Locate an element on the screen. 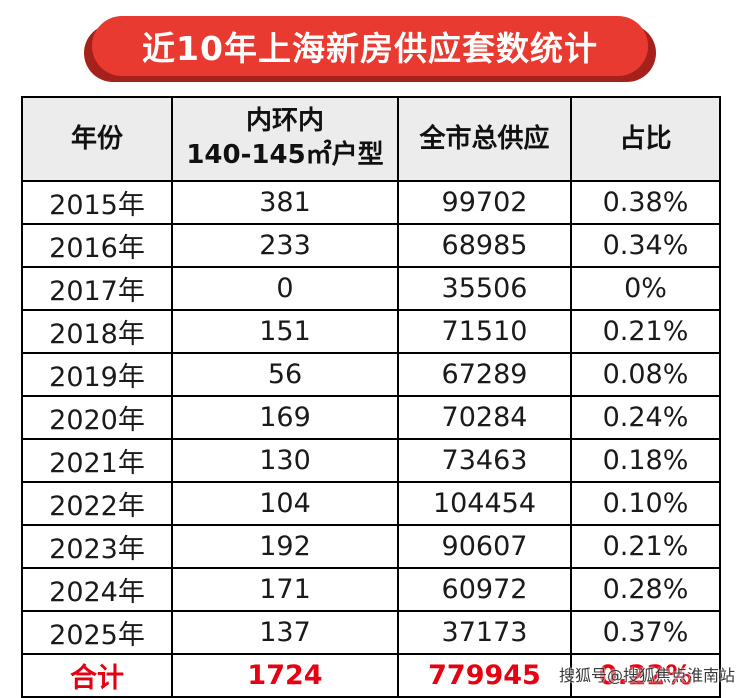 The image size is (740, 698). table-cell: 99702 is located at coordinates (484, 202).